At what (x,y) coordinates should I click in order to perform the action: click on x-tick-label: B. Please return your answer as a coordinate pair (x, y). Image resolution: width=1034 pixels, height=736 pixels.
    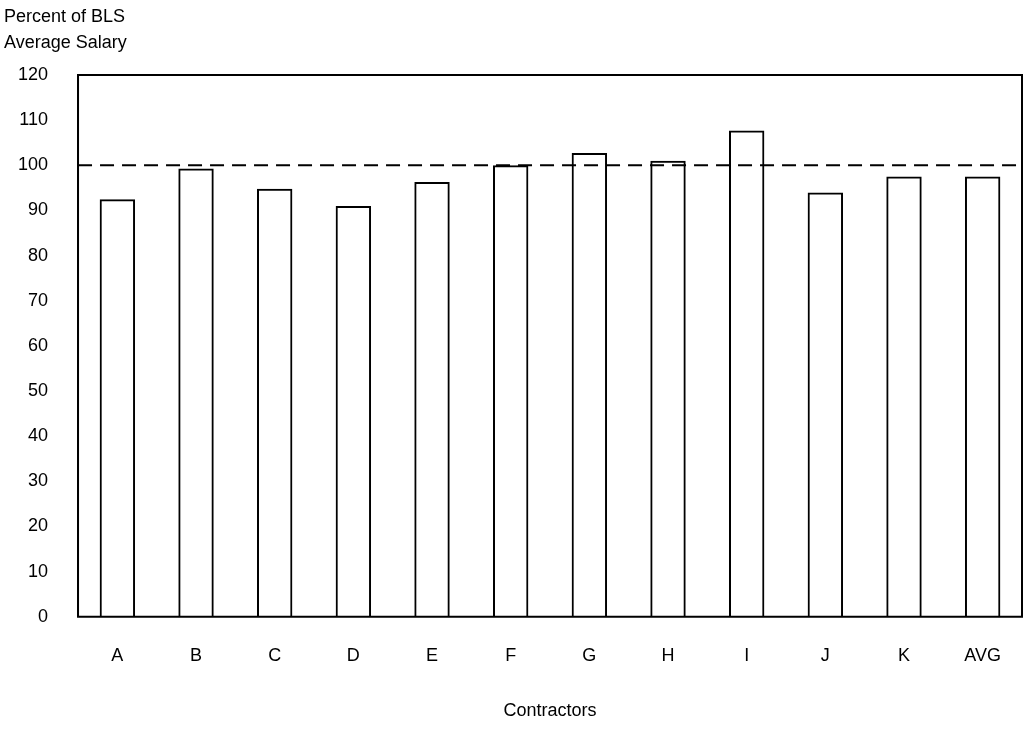
    Looking at the image, I should click on (196, 654).